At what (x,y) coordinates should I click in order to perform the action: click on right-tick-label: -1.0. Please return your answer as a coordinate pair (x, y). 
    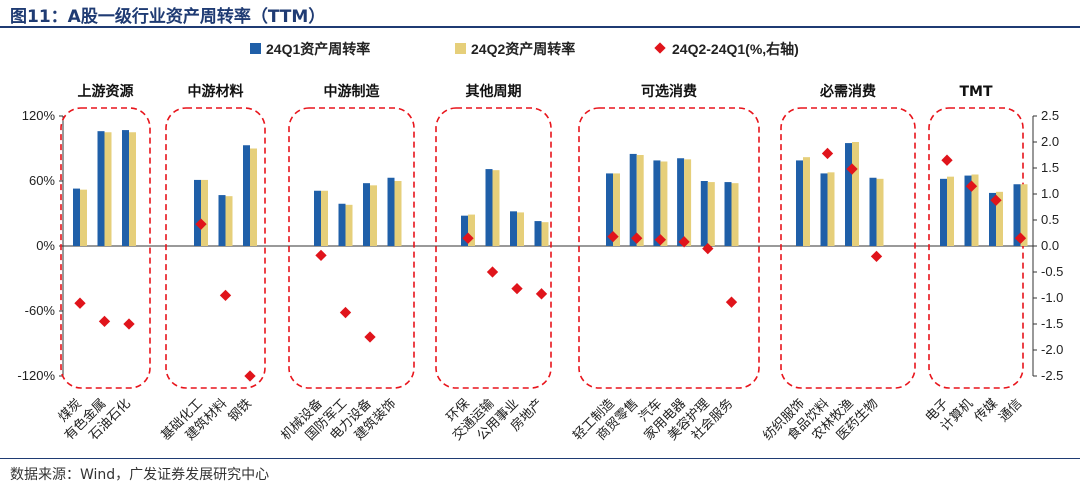
    Looking at the image, I should click on (1052, 297).